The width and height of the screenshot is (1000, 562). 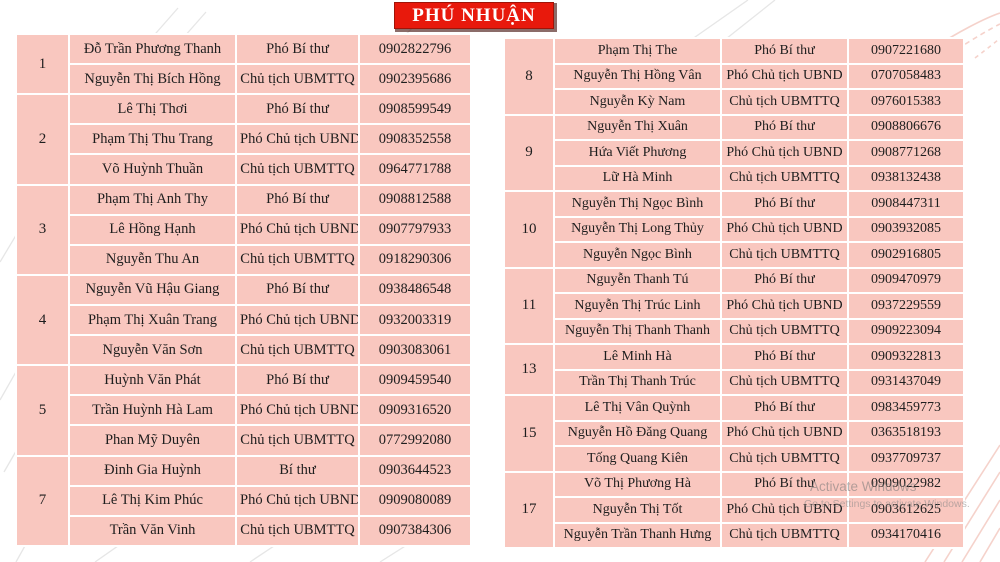 I want to click on phone-cell: 0907384306, so click(x=415, y=531).